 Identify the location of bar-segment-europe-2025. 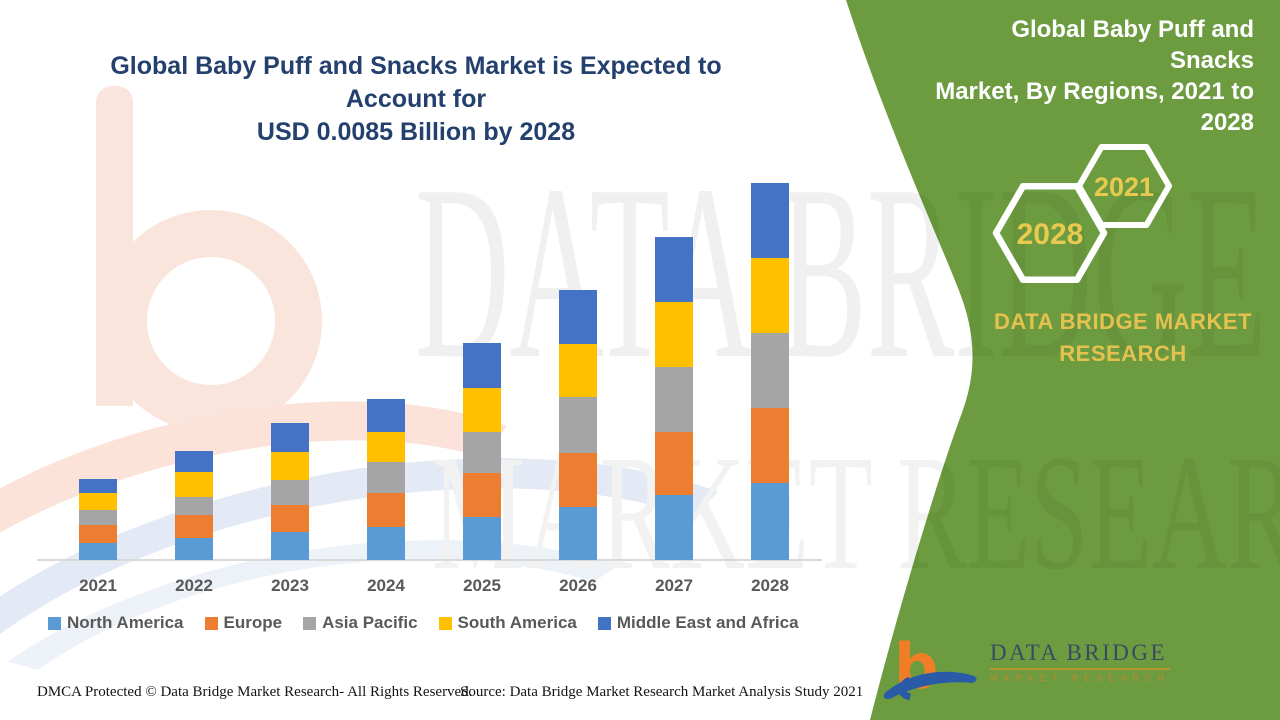
(482, 495).